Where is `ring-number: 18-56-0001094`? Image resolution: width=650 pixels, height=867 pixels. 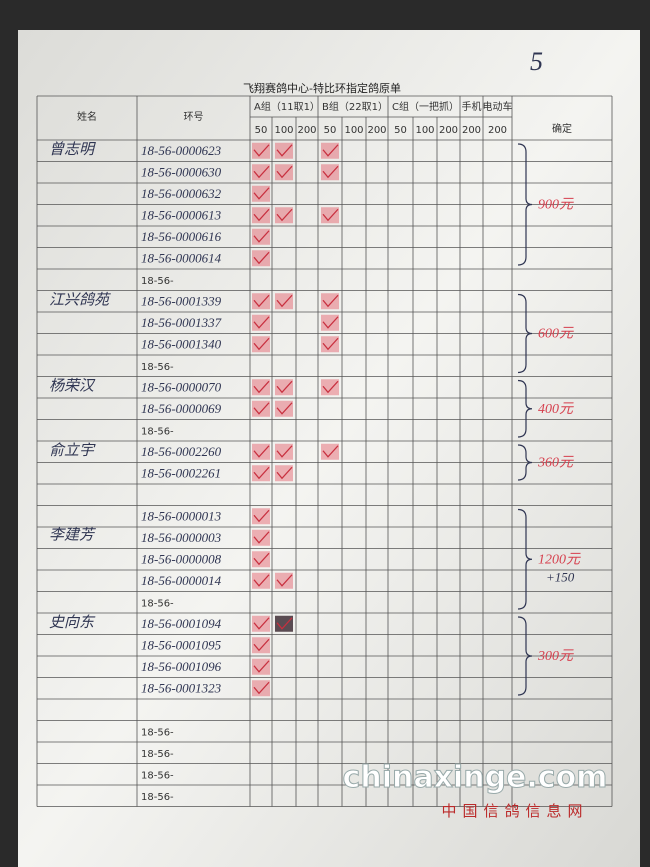 ring-number: 18-56-0001094 is located at coordinates (181, 623).